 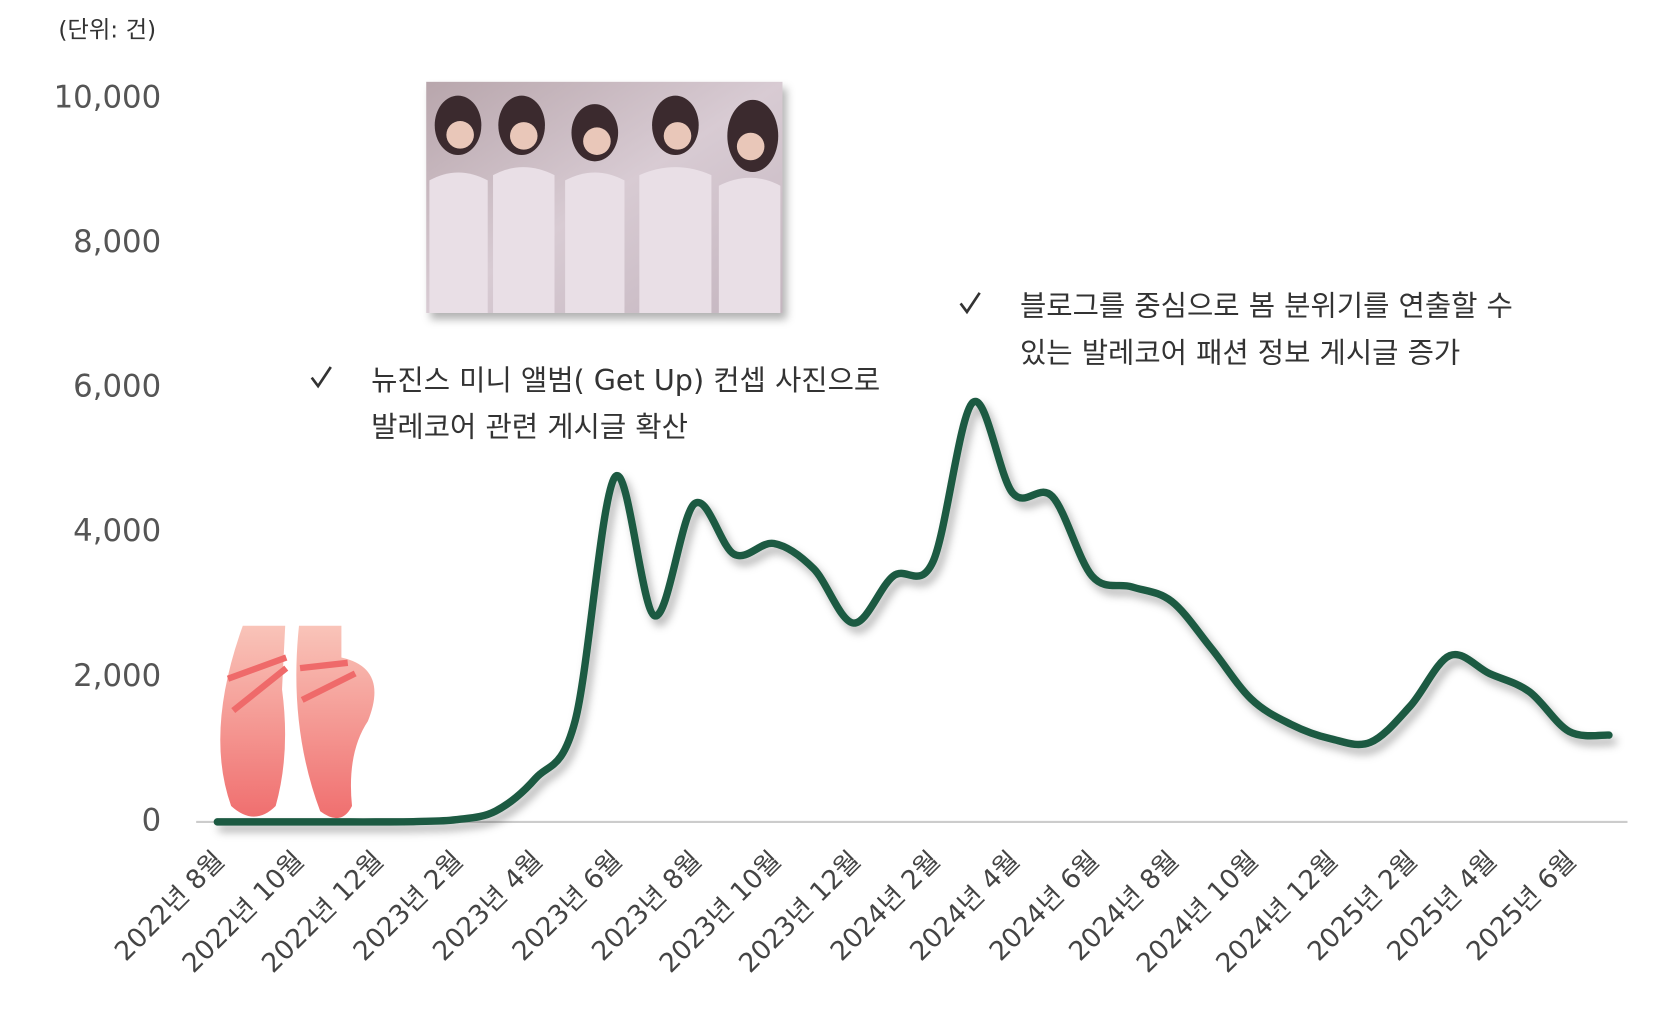 I want to click on annotation: 뉴진스 미니 앨범( Get Up) 컨셉 사진으로, so click(x=625, y=380).